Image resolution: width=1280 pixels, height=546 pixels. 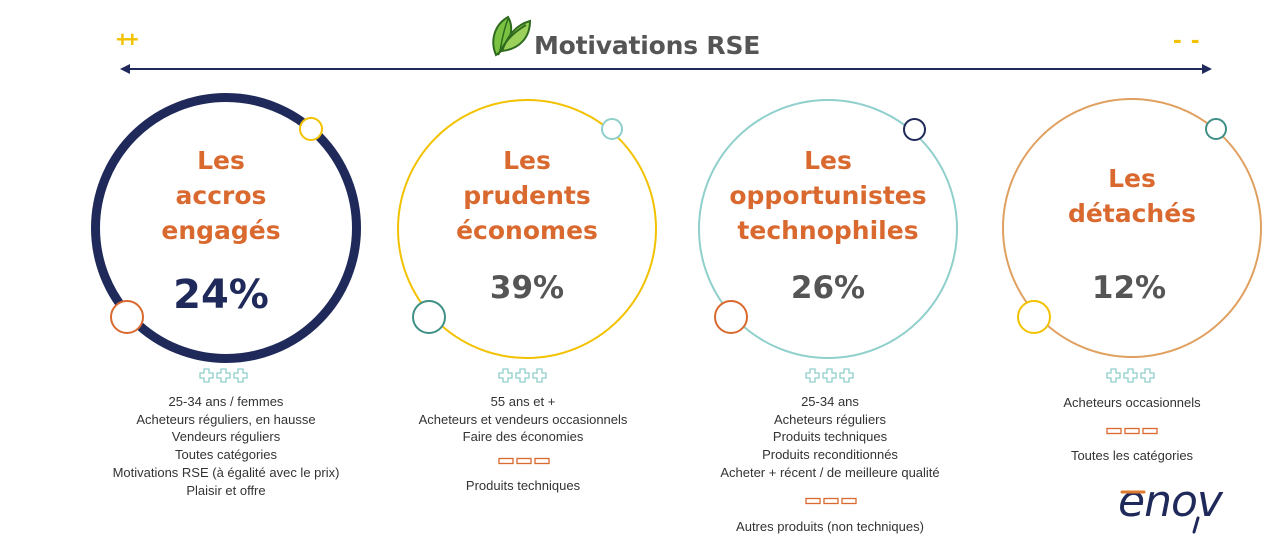 I want to click on detail-line: Acheteurs occasionnels, so click(x=1132, y=402).